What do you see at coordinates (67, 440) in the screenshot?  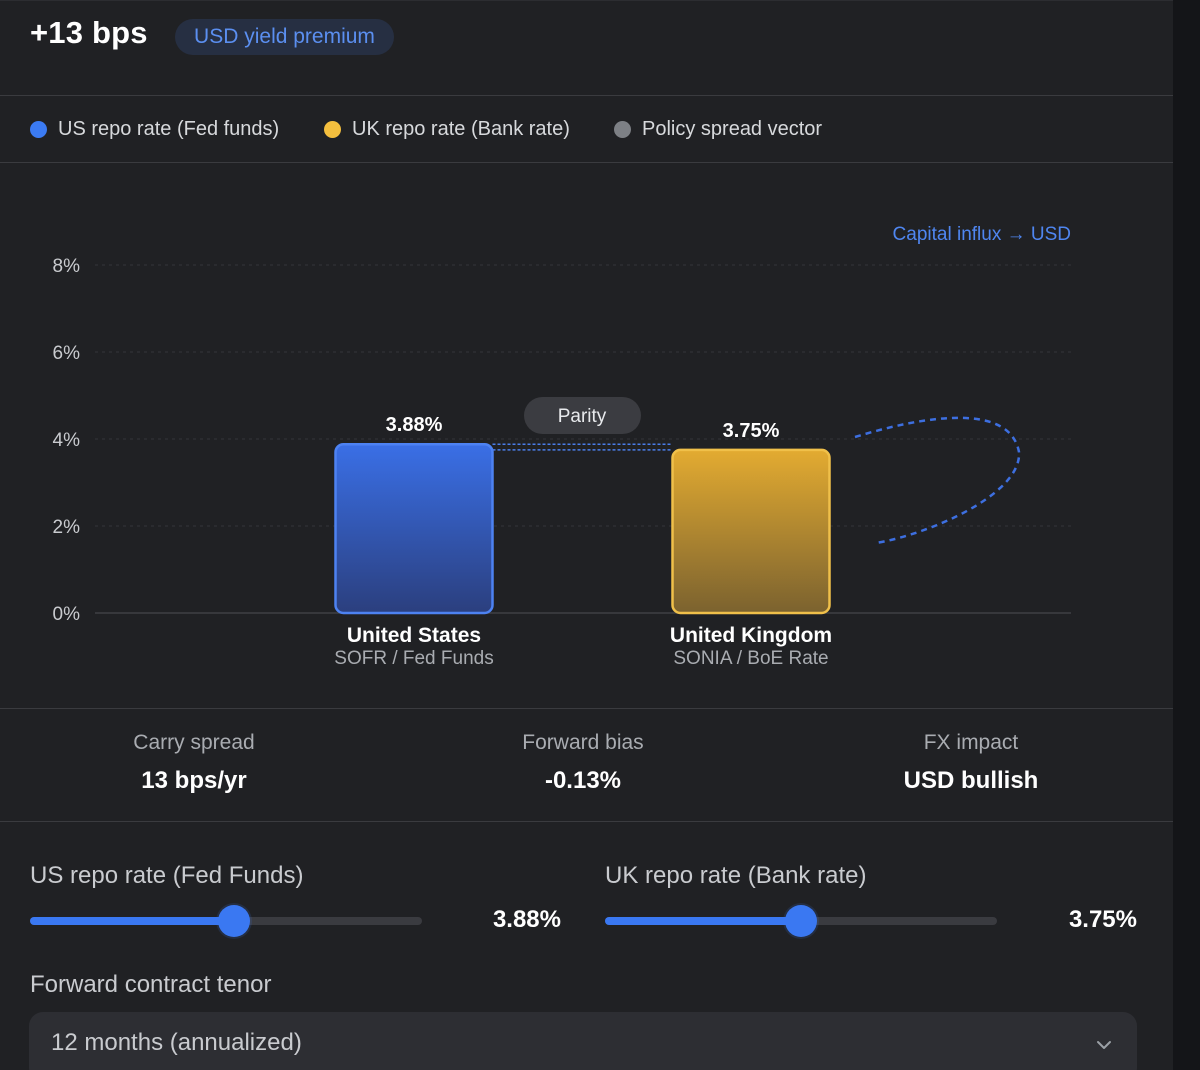 I see `y-tick-label: 4%` at bounding box center [67, 440].